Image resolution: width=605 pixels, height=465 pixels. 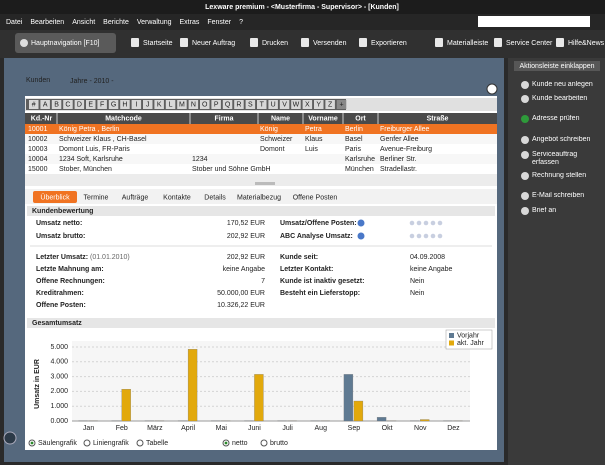 What do you see at coordinates (330, 43) in the screenshot?
I see `toolbar-item: Versenden` at bounding box center [330, 43].